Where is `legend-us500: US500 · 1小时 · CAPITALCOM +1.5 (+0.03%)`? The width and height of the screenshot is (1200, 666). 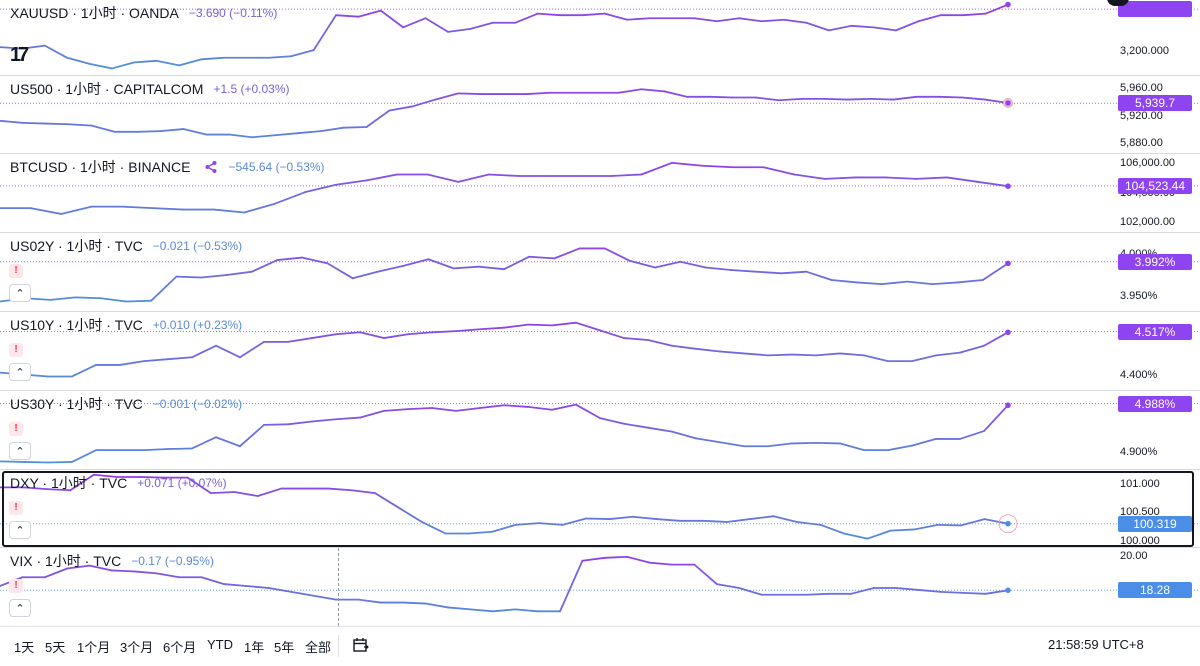
legend-us500: US500 · 1小时 · CAPITALCOM +1.5 (+0.03%) is located at coordinates (150, 89).